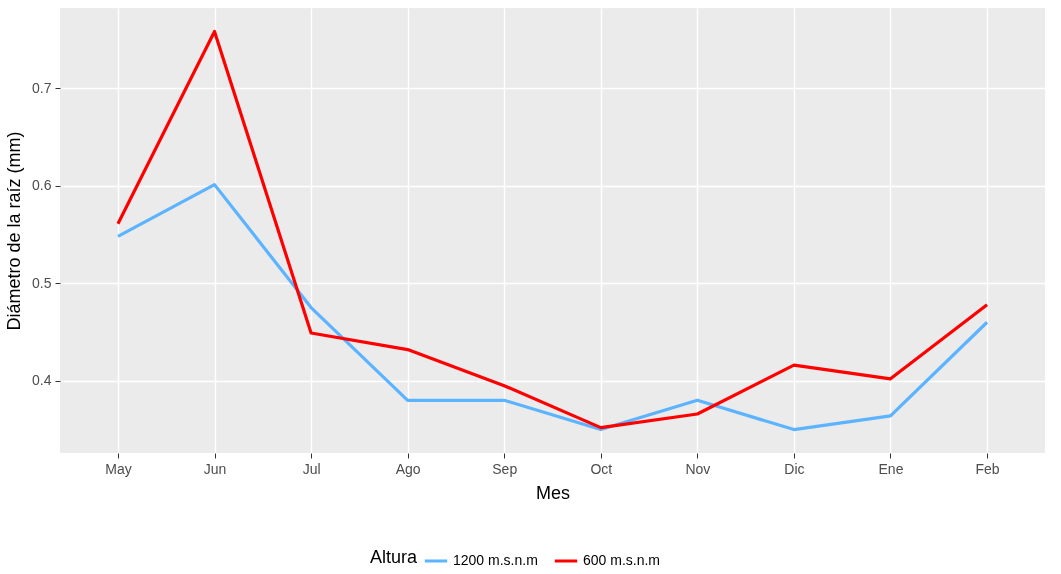 The image size is (1061, 574). Describe the element at coordinates (408, 468) in the screenshot. I see `x-tick-label: Ago` at that location.